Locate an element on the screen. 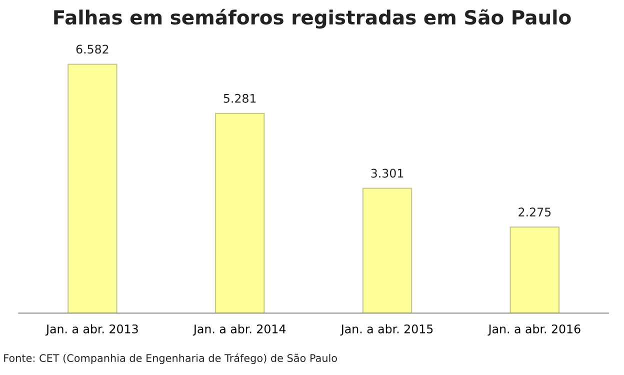 The image size is (624, 375). data-label: 6.582 is located at coordinates (92, 49).